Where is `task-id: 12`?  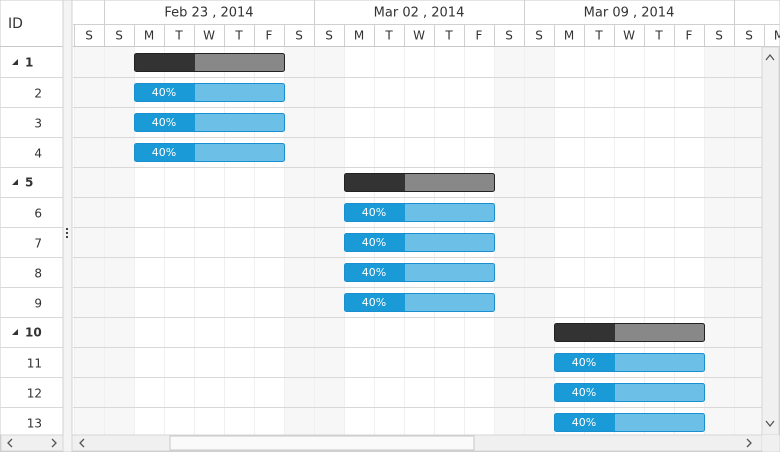
task-id: 12 is located at coordinates (34, 394).